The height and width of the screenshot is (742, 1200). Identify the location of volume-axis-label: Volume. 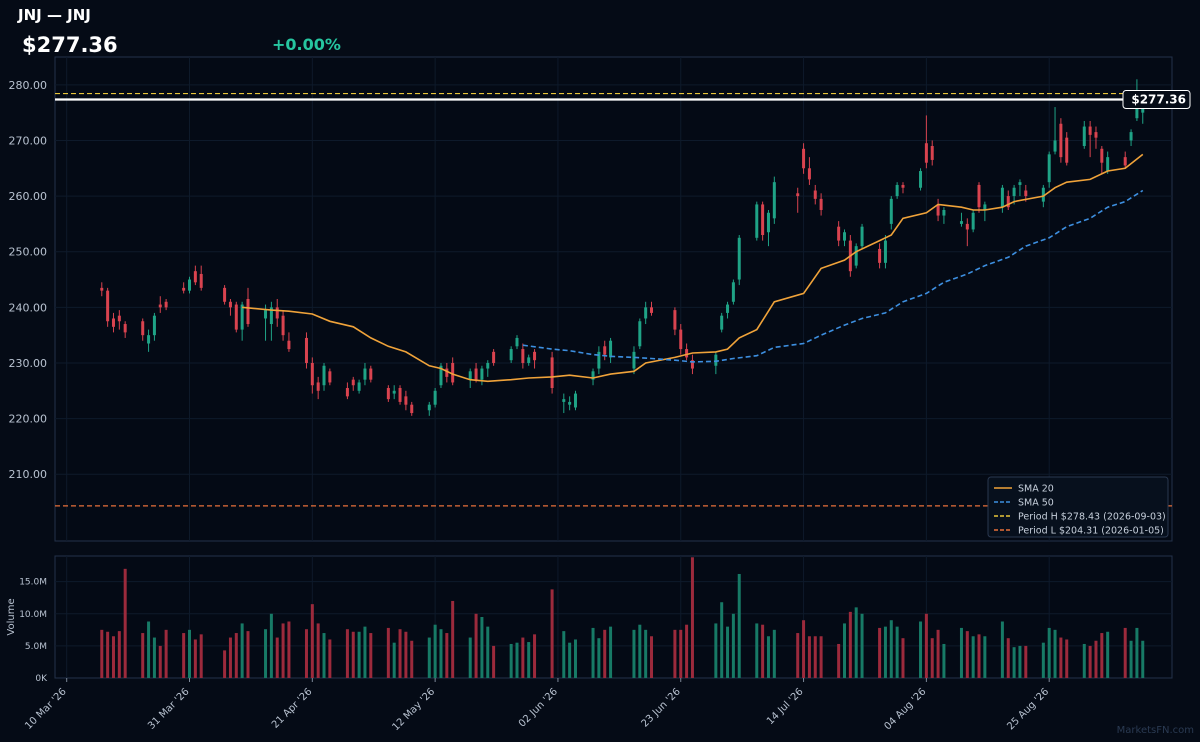
(11, 616).